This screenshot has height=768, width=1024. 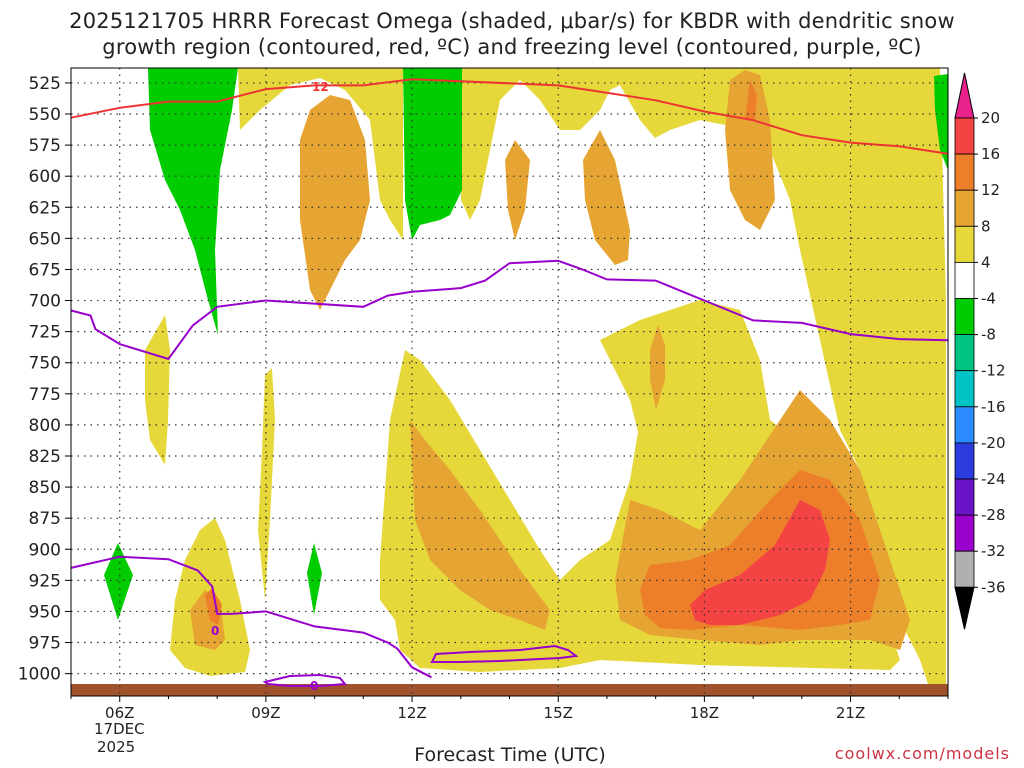 What do you see at coordinates (119, 729) in the screenshot?
I see `date-day: 17DEC` at bounding box center [119, 729].